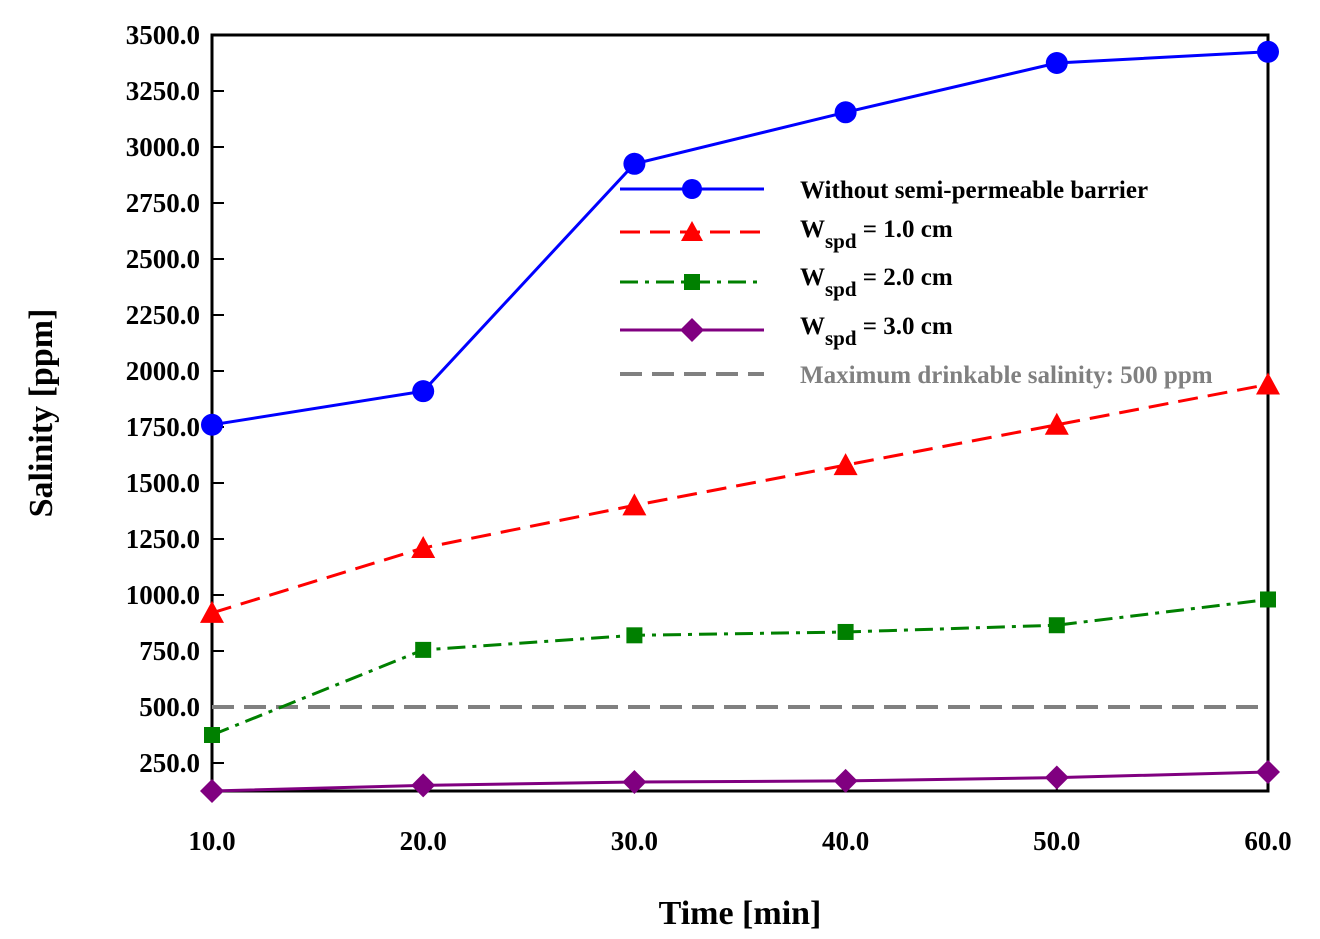  I want to click on legend-label-3: Wspd = 3.0 cm, so click(876, 331).